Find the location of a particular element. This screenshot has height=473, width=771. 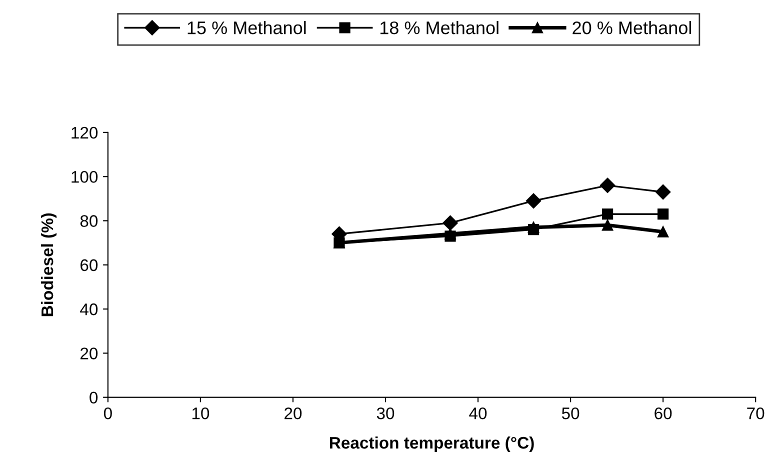

y-tick-label: 40 is located at coordinates (89, 309).